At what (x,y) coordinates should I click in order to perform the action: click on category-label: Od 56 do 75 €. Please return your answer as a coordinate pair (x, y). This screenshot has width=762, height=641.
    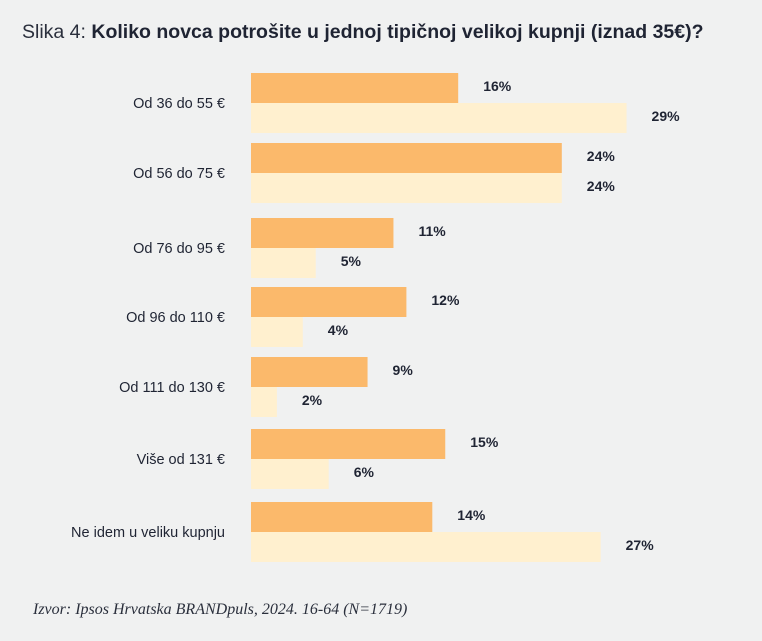
    Looking at the image, I should click on (179, 174).